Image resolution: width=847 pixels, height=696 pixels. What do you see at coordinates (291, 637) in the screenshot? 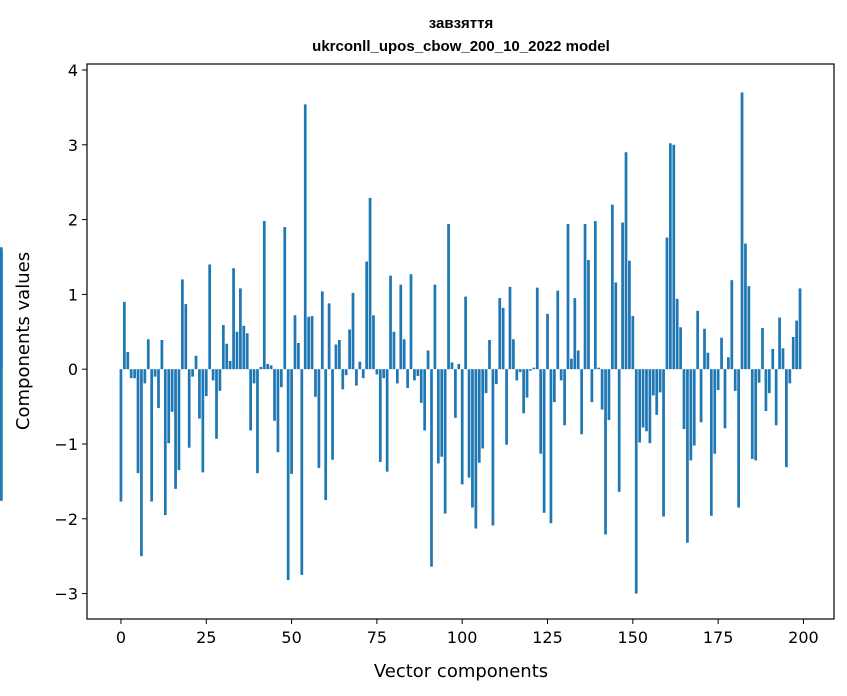
I see `x-tick-label: 50` at bounding box center [291, 637].